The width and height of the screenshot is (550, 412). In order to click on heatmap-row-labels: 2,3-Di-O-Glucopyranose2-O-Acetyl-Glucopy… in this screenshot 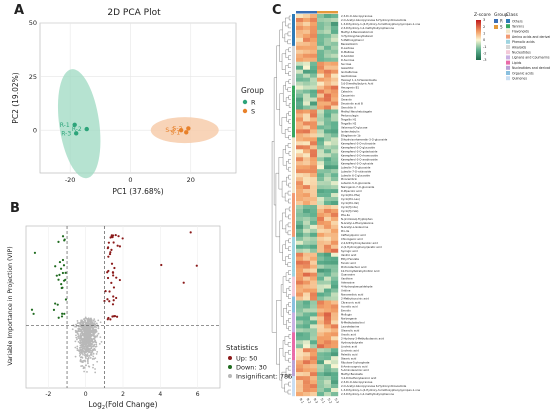, I will do `click(380, 205)`.